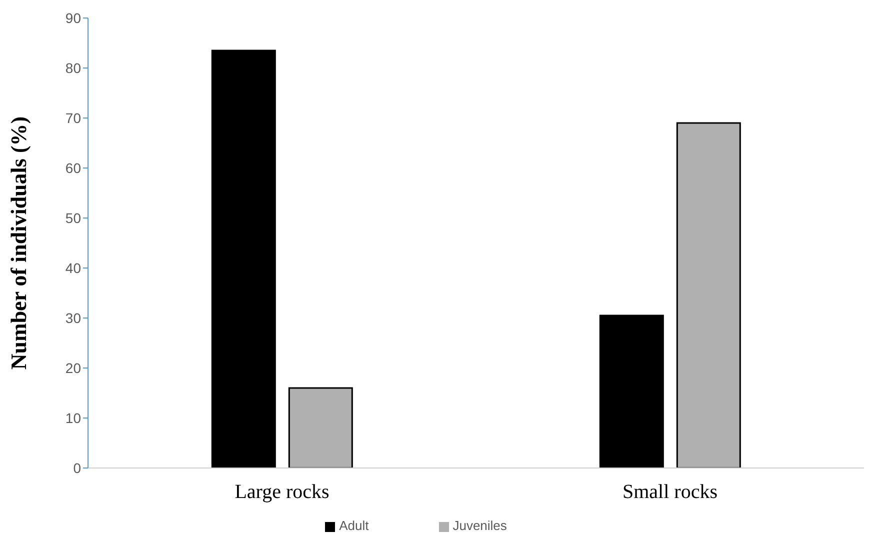  Describe the element at coordinates (73, 368) in the screenshot. I see `y-tick-label: 20` at that location.